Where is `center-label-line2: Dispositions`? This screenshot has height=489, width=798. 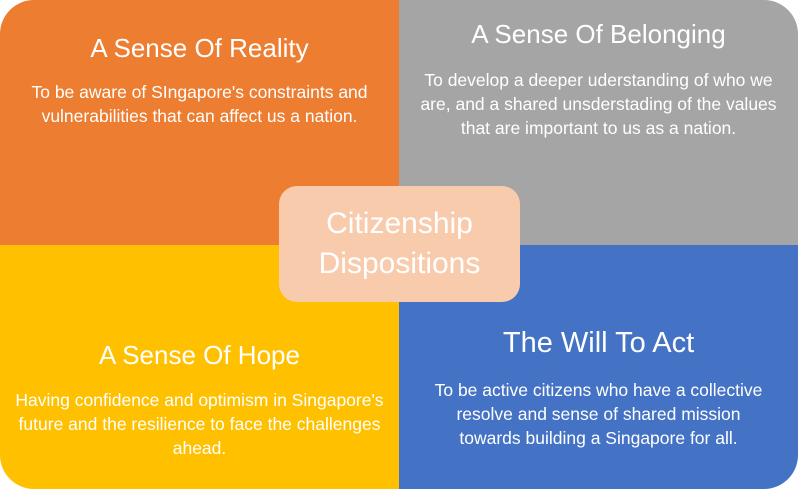 center-label-line2: Dispositions is located at coordinates (399, 263).